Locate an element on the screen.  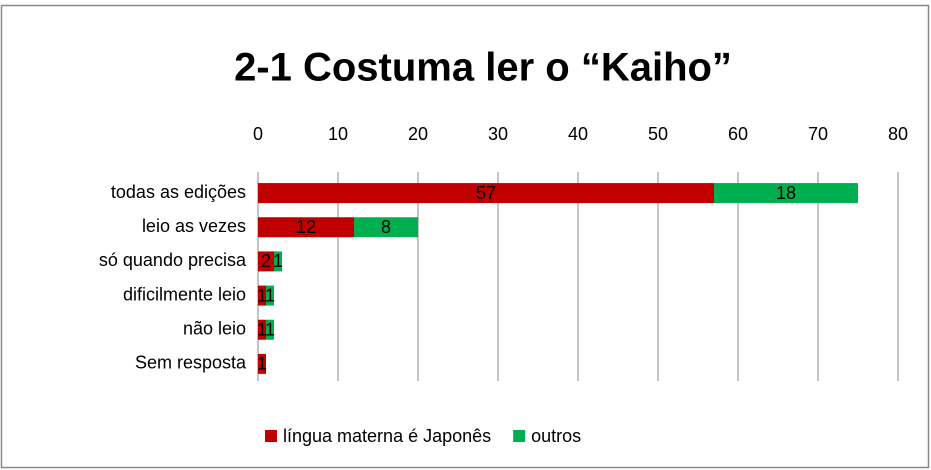
y-tick-label: não leio is located at coordinates (214, 329).